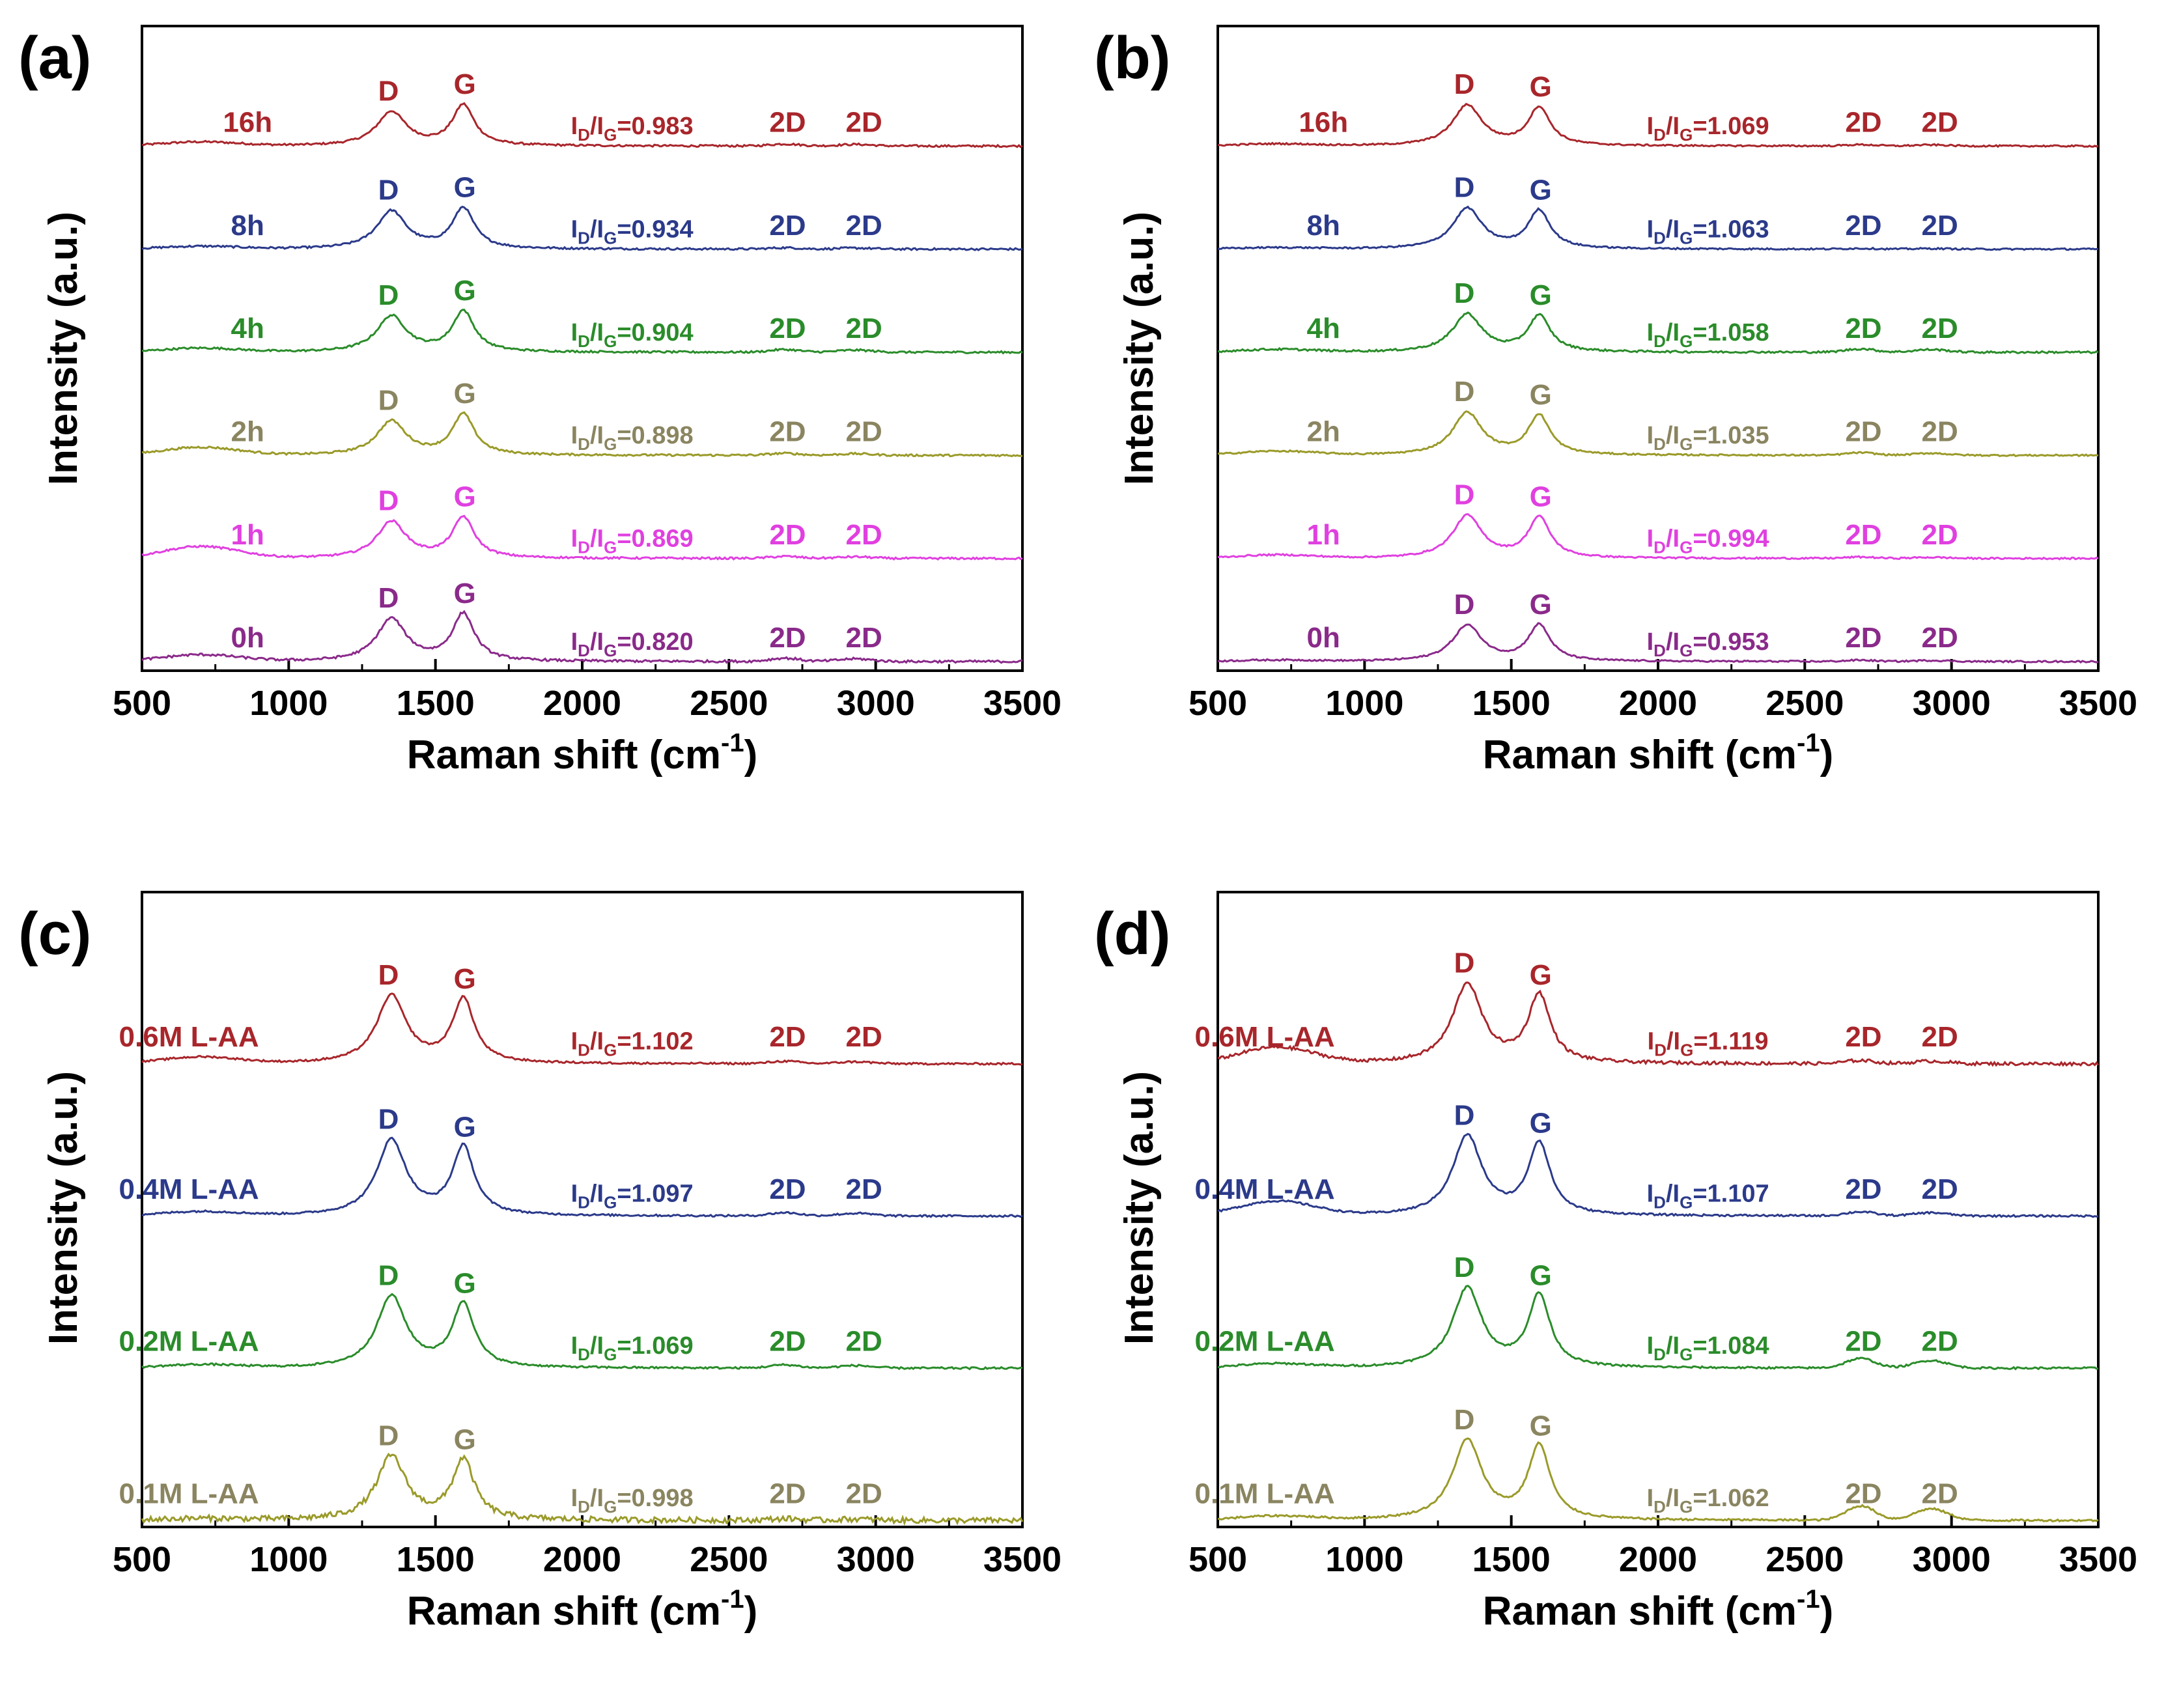 This screenshot has width=2166, height=1708. What do you see at coordinates (1730, 1042) in the screenshot?
I see `ratio-value: =1.119` at bounding box center [1730, 1042].